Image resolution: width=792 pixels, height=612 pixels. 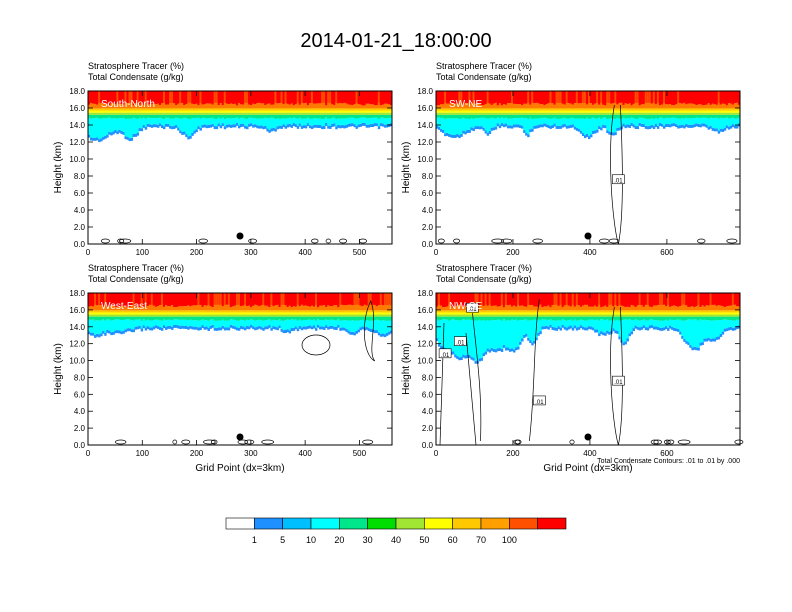 I want to click on colorbar: 1 5 10 20 30 40 50 60 70 100, so click(x=396, y=531).